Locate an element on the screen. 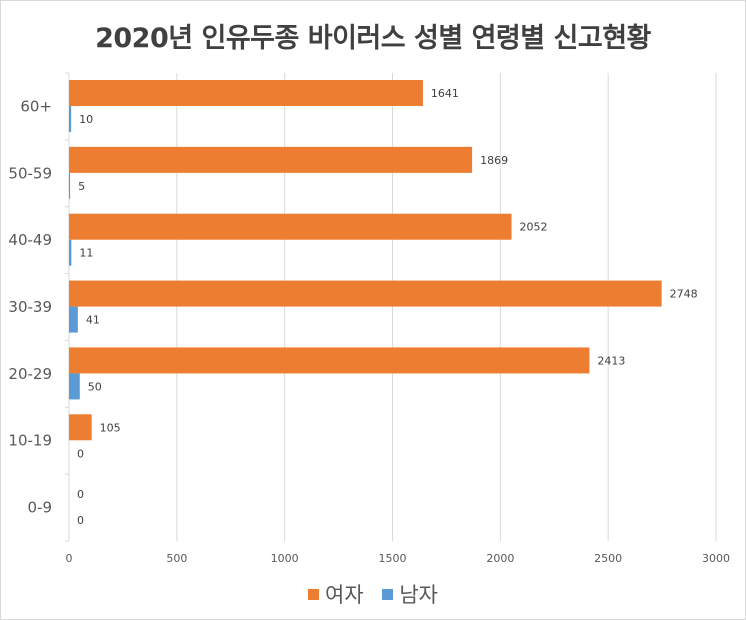 The height and width of the screenshot is (620, 746). legend-item-male: 남자 is located at coordinates (410, 594).